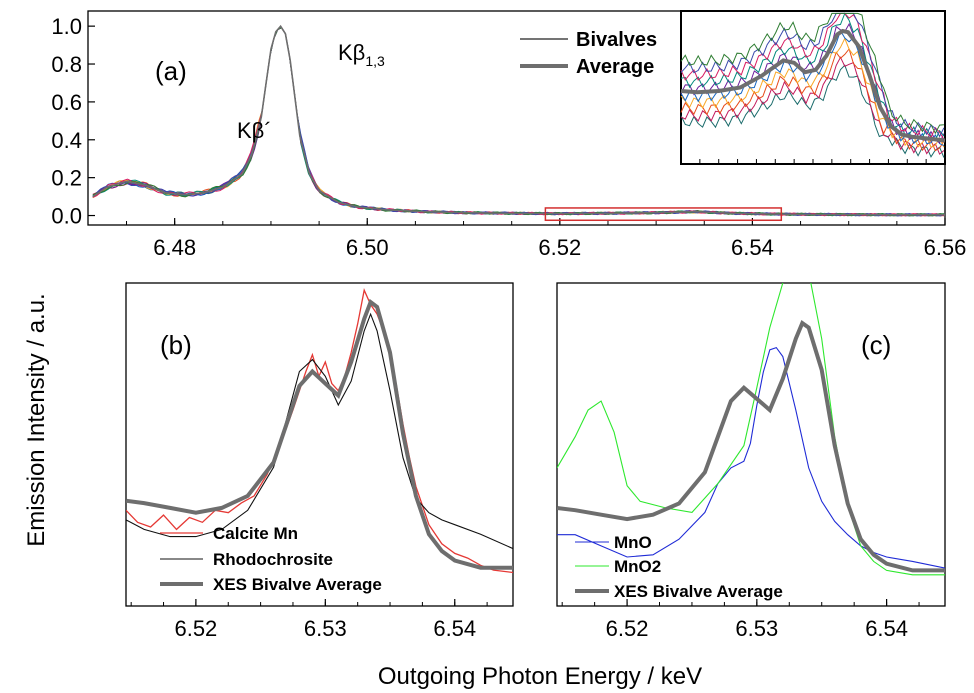 This screenshot has width=974, height=693. What do you see at coordinates (945, 247) in the screenshot?
I see `panel-a-x-tick-label: 6.56` at bounding box center [945, 247].